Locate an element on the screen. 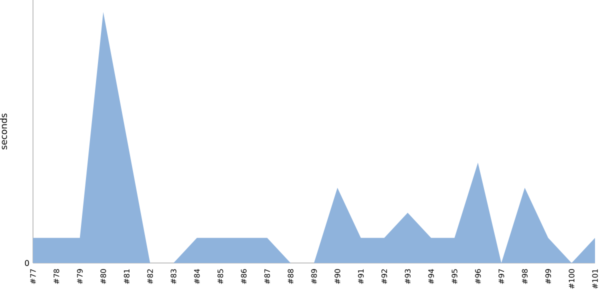 Image resolution: width=600 pixels, height=300 pixels. y-axis-title: seconds is located at coordinates (4, 132).